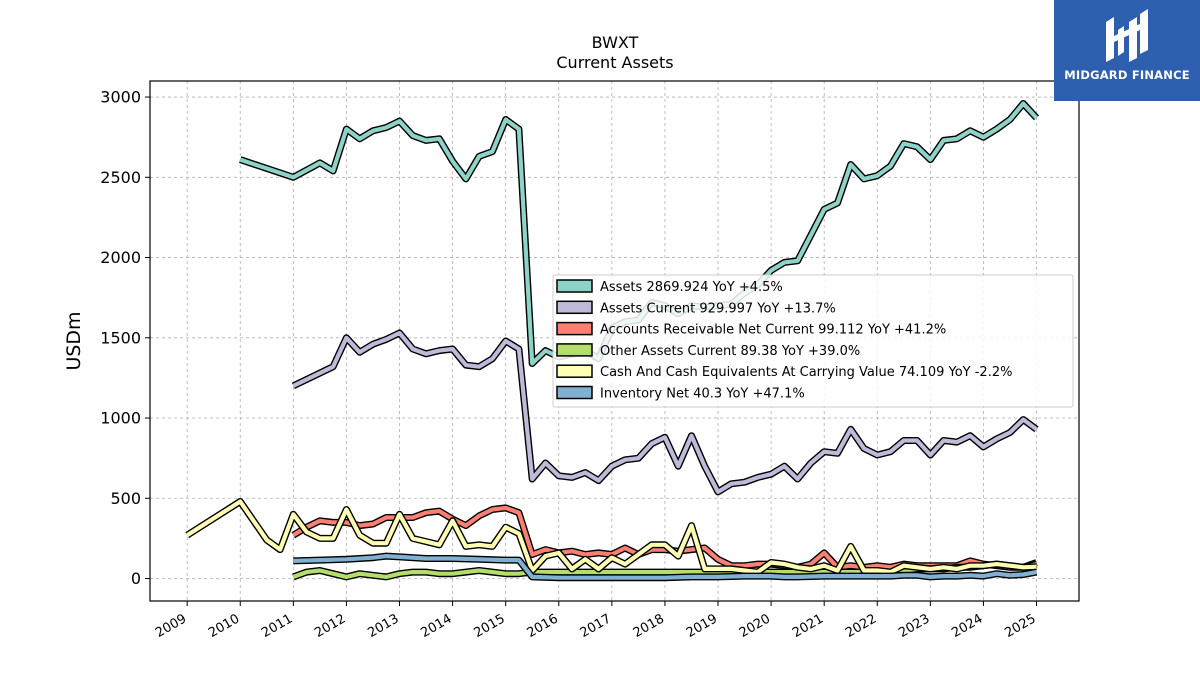 The image size is (1200, 675). Describe the element at coordinates (125, 498) in the screenshot. I see `y-tick-label: 500` at that location.